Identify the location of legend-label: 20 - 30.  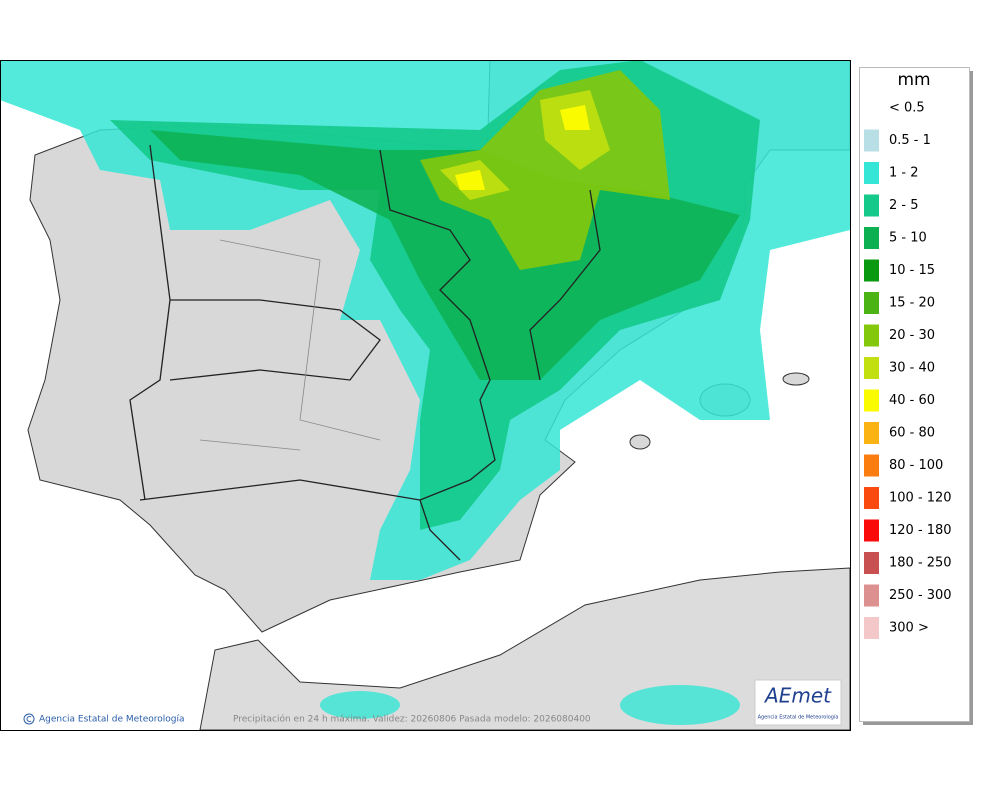
(912, 335).